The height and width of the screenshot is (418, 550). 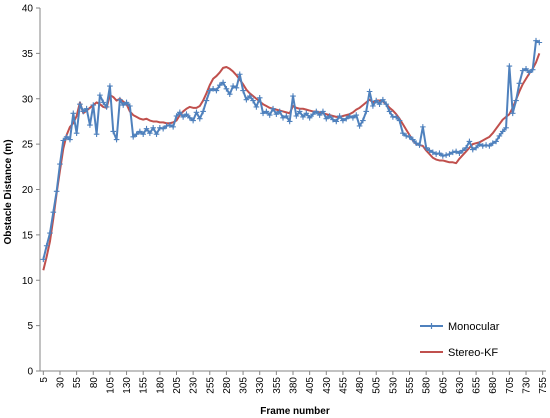 What do you see at coordinates (60, 383) in the screenshot?
I see `x-tick-label: 30` at bounding box center [60, 383].